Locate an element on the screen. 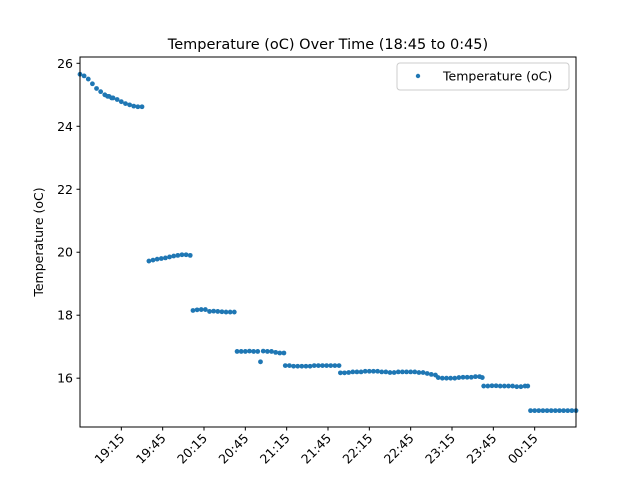 This screenshot has width=640, height=480. y-tick-label: 24 is located at coordinates (65, 126).